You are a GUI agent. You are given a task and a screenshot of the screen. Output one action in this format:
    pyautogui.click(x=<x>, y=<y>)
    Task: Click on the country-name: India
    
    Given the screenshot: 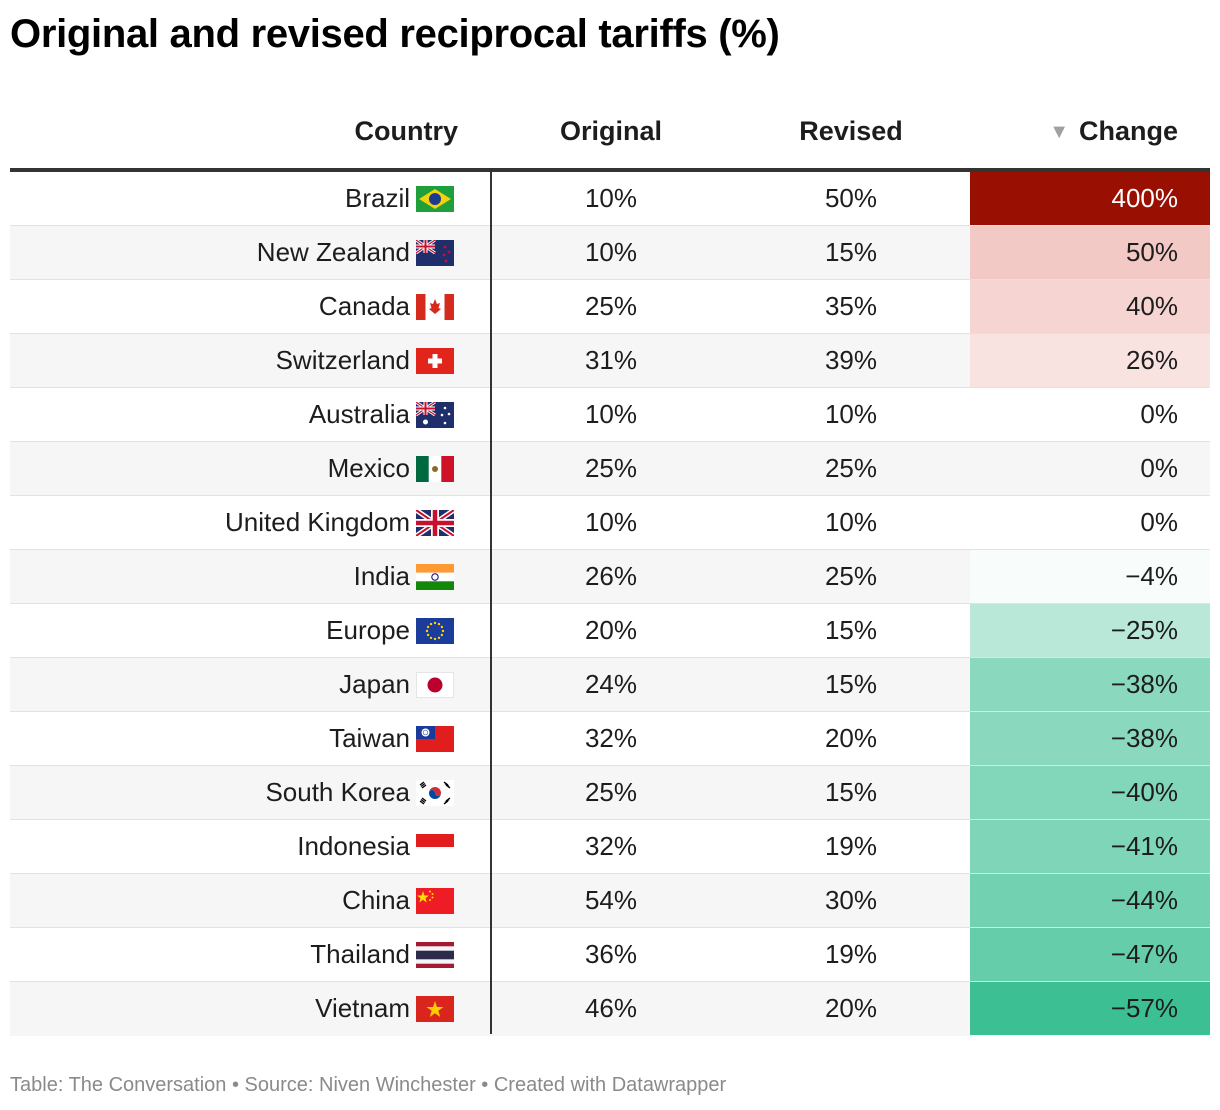 What is the action you would take?
    pyautogui.click(x=381, y=576)
    